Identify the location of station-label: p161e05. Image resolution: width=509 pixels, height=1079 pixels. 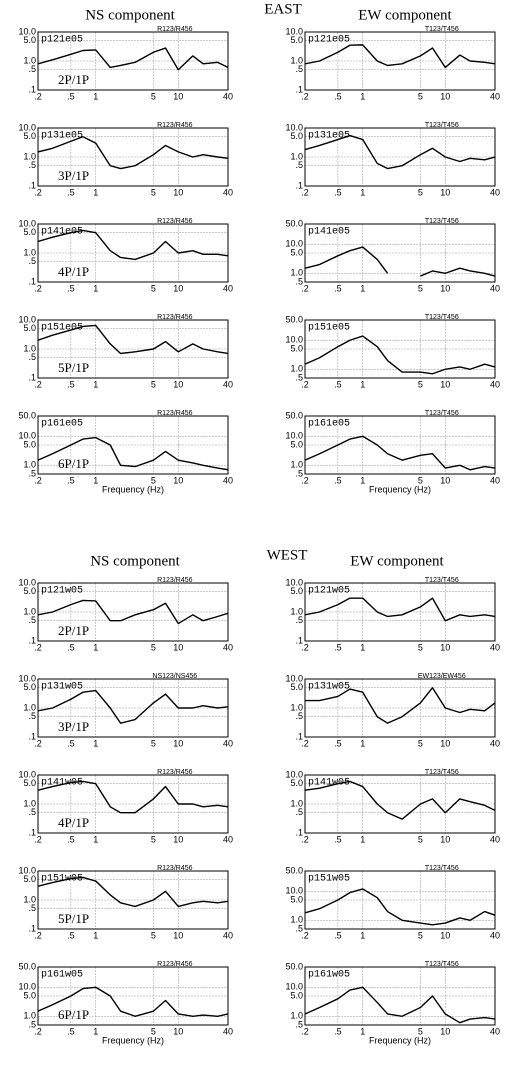
(329, 424).